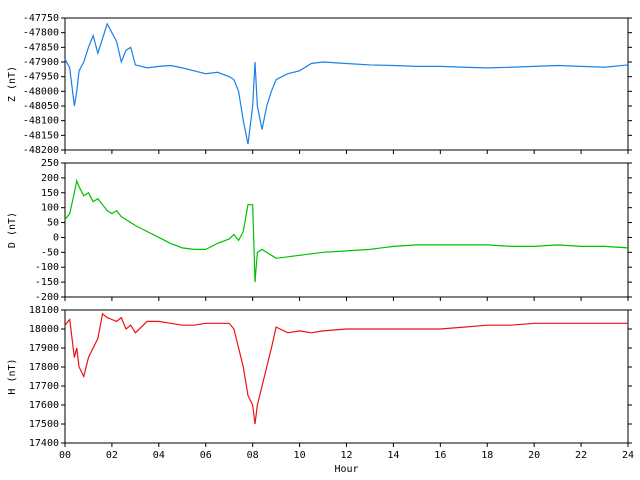  I want to click on x-tick-label: 00, so click(65, 455).